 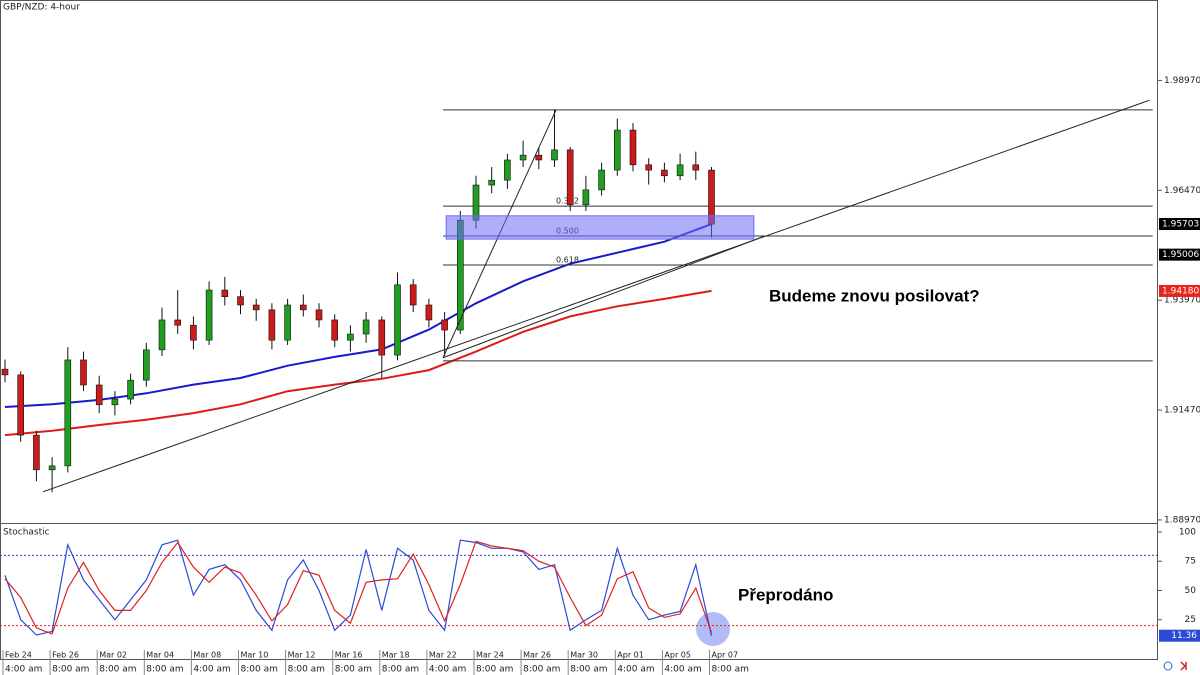 What do you see at coordinates (567, 260) in the screenshot?
I see `fib-label: 0.618` at bounding box center [567, 260].